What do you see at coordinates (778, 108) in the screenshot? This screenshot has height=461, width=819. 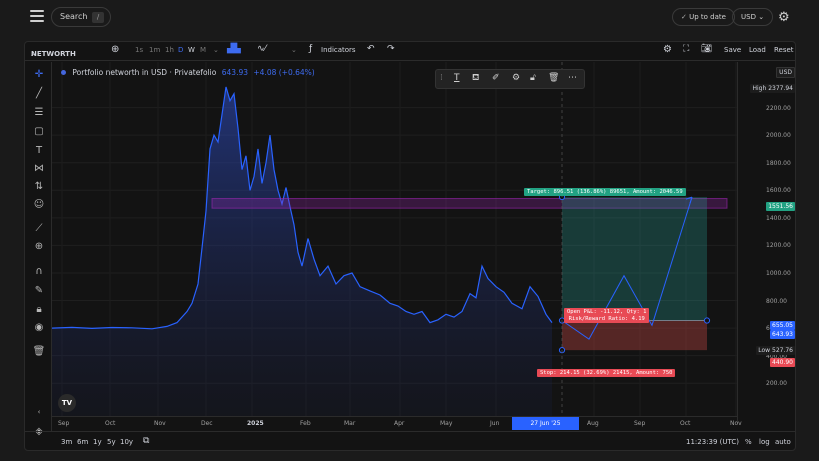 I see `price-tick: 2200.00` at bounding box center [778, 108].